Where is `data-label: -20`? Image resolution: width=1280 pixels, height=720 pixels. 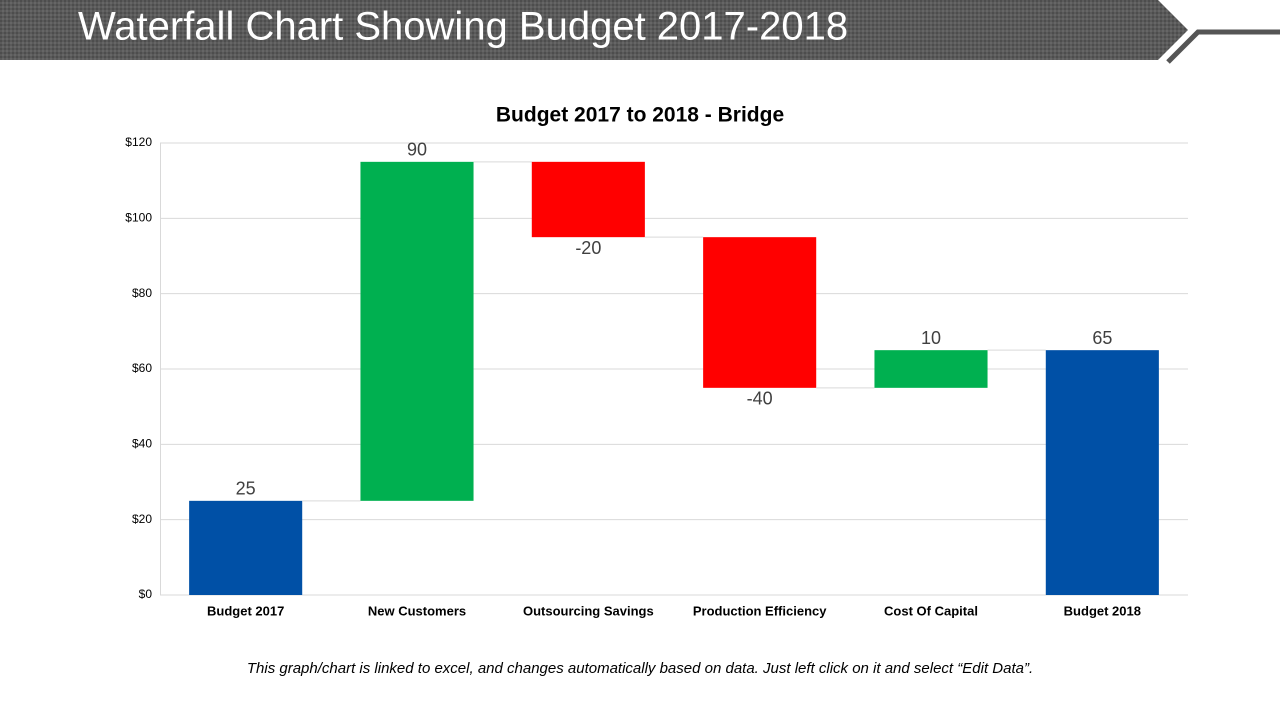
data-label: -20 is located at coordinates (588, 248).